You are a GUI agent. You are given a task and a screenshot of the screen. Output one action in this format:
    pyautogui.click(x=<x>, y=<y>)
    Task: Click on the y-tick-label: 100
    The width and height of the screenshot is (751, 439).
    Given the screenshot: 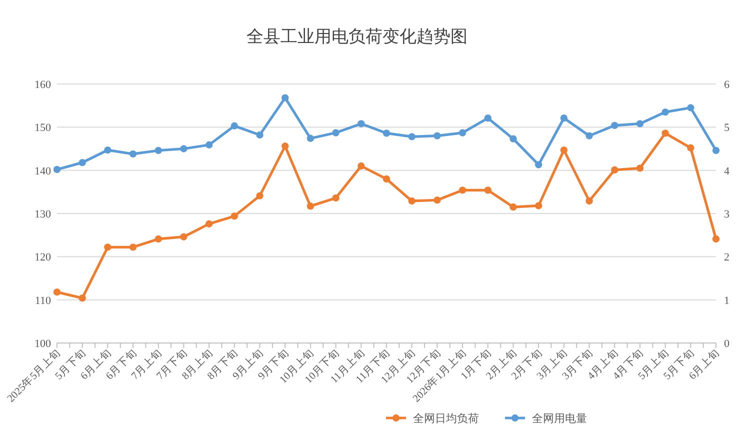 What is the action you would take?
    pyautogui.click(x=43, y=344)
    